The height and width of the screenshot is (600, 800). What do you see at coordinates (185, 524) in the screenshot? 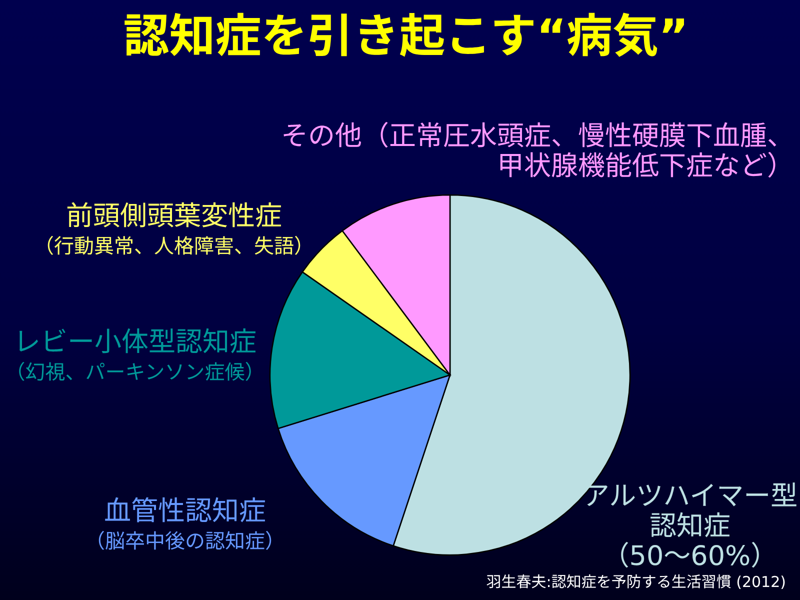
I see `slice-label: 血管性認知症（脳卒中後の認知症）` at bounding box center [185, 524].